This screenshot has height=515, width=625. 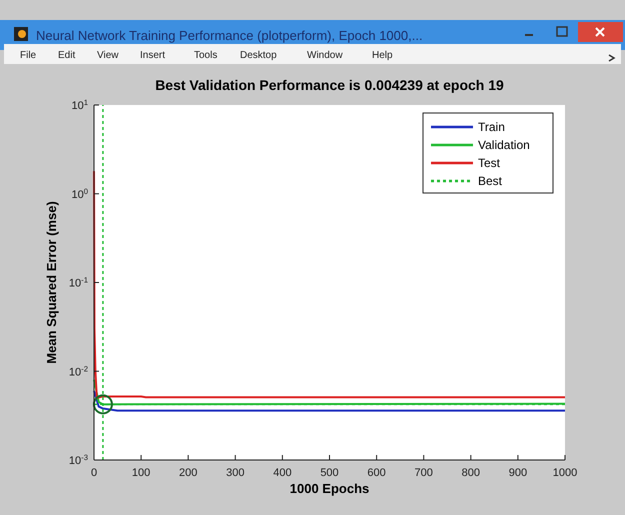 What do you see at coordinates (28, 55) in the screenshot?
I see `text: File` at bounding box center [28, 55].